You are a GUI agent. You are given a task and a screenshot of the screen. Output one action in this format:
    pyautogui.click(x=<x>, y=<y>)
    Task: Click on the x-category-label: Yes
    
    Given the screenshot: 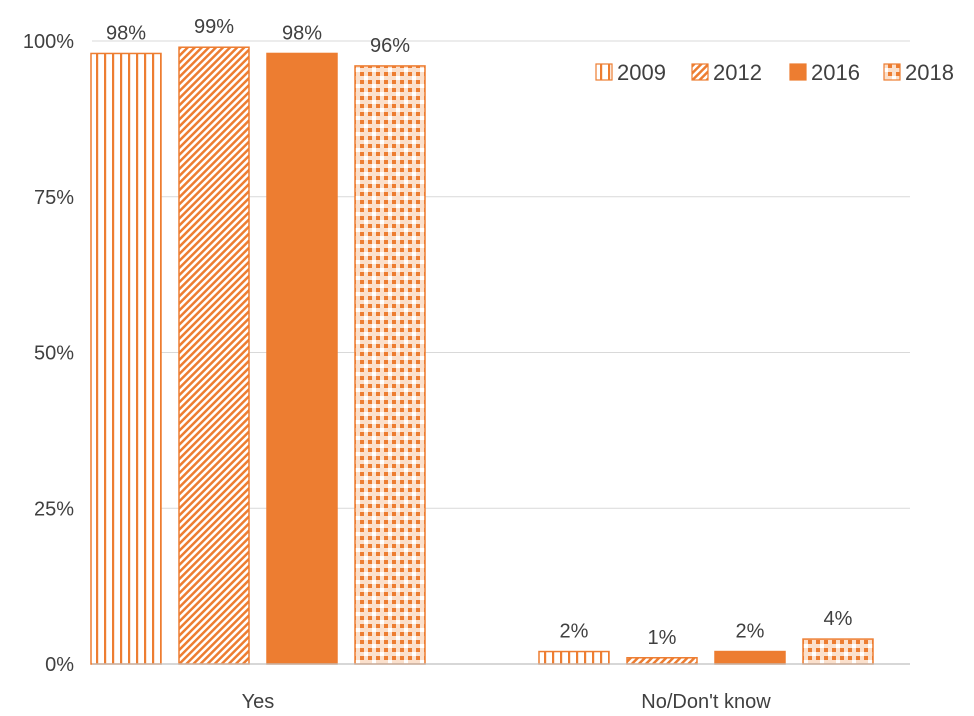 What is the action you would take?
    pyautogui.click(x=258, y=702)
    